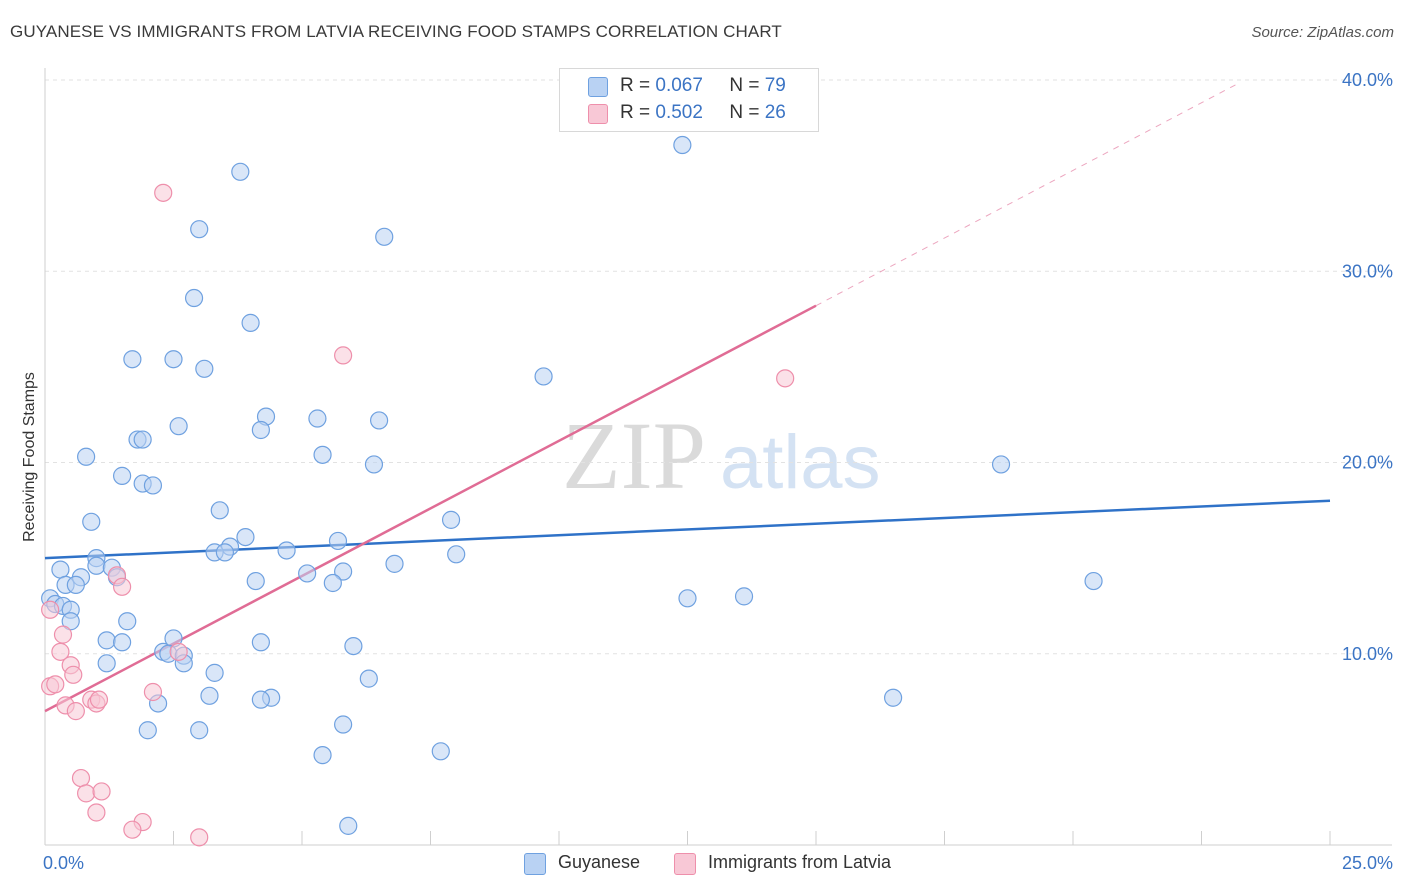  I want to click on legend-n-label: N =, so click(744, 112).